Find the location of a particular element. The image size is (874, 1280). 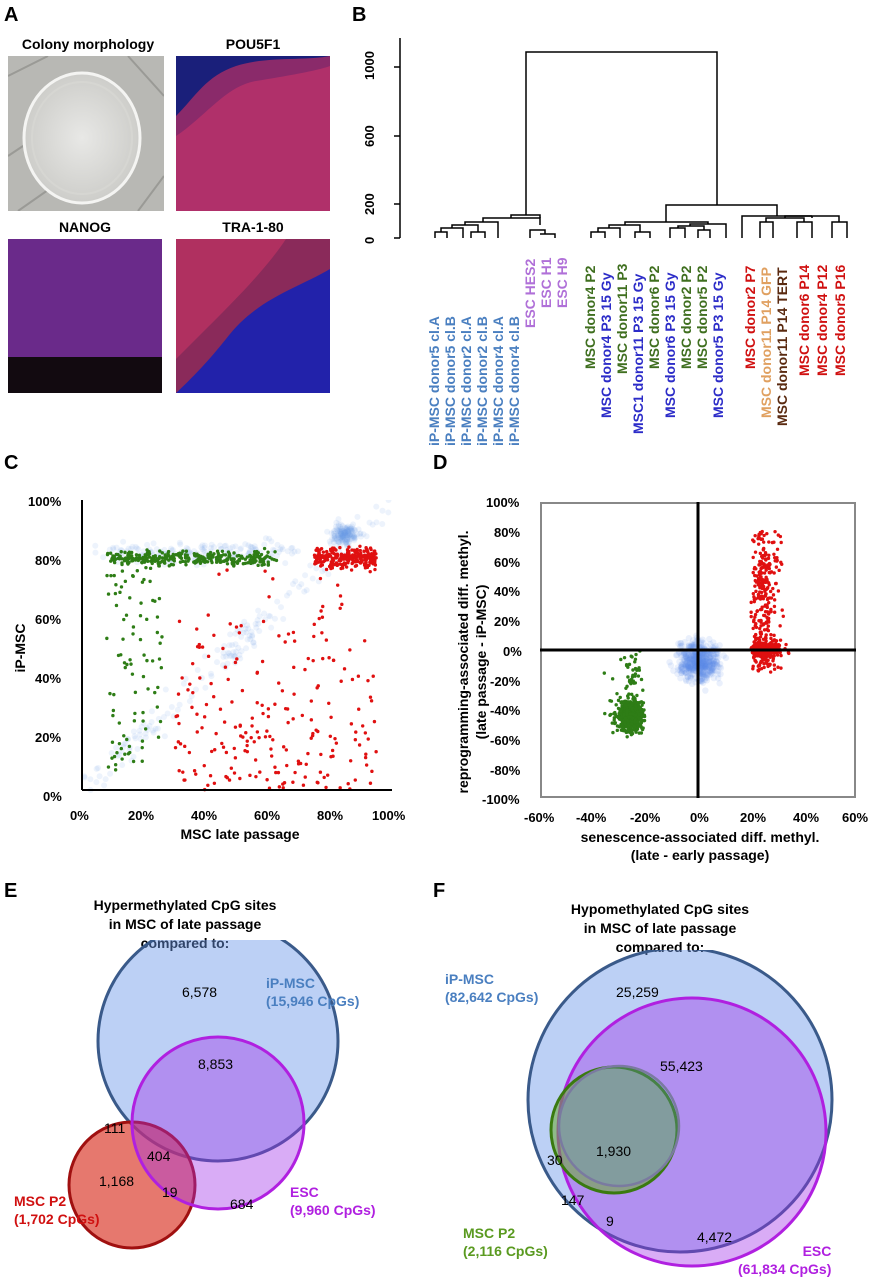

dendrogram-tree is located at coordinates (621, 138).